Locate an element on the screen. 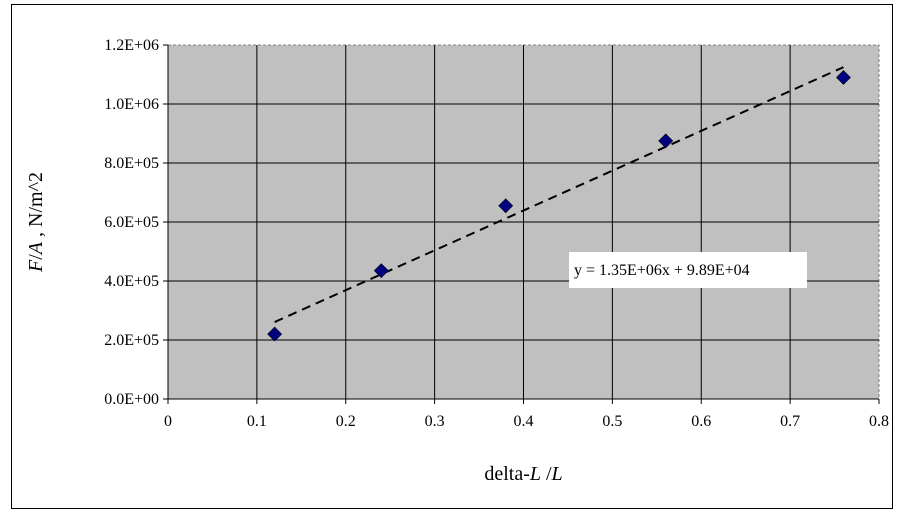 The image size is (905, 516). x-axis-title: delta-L /L is located at coordinates (523, 474).